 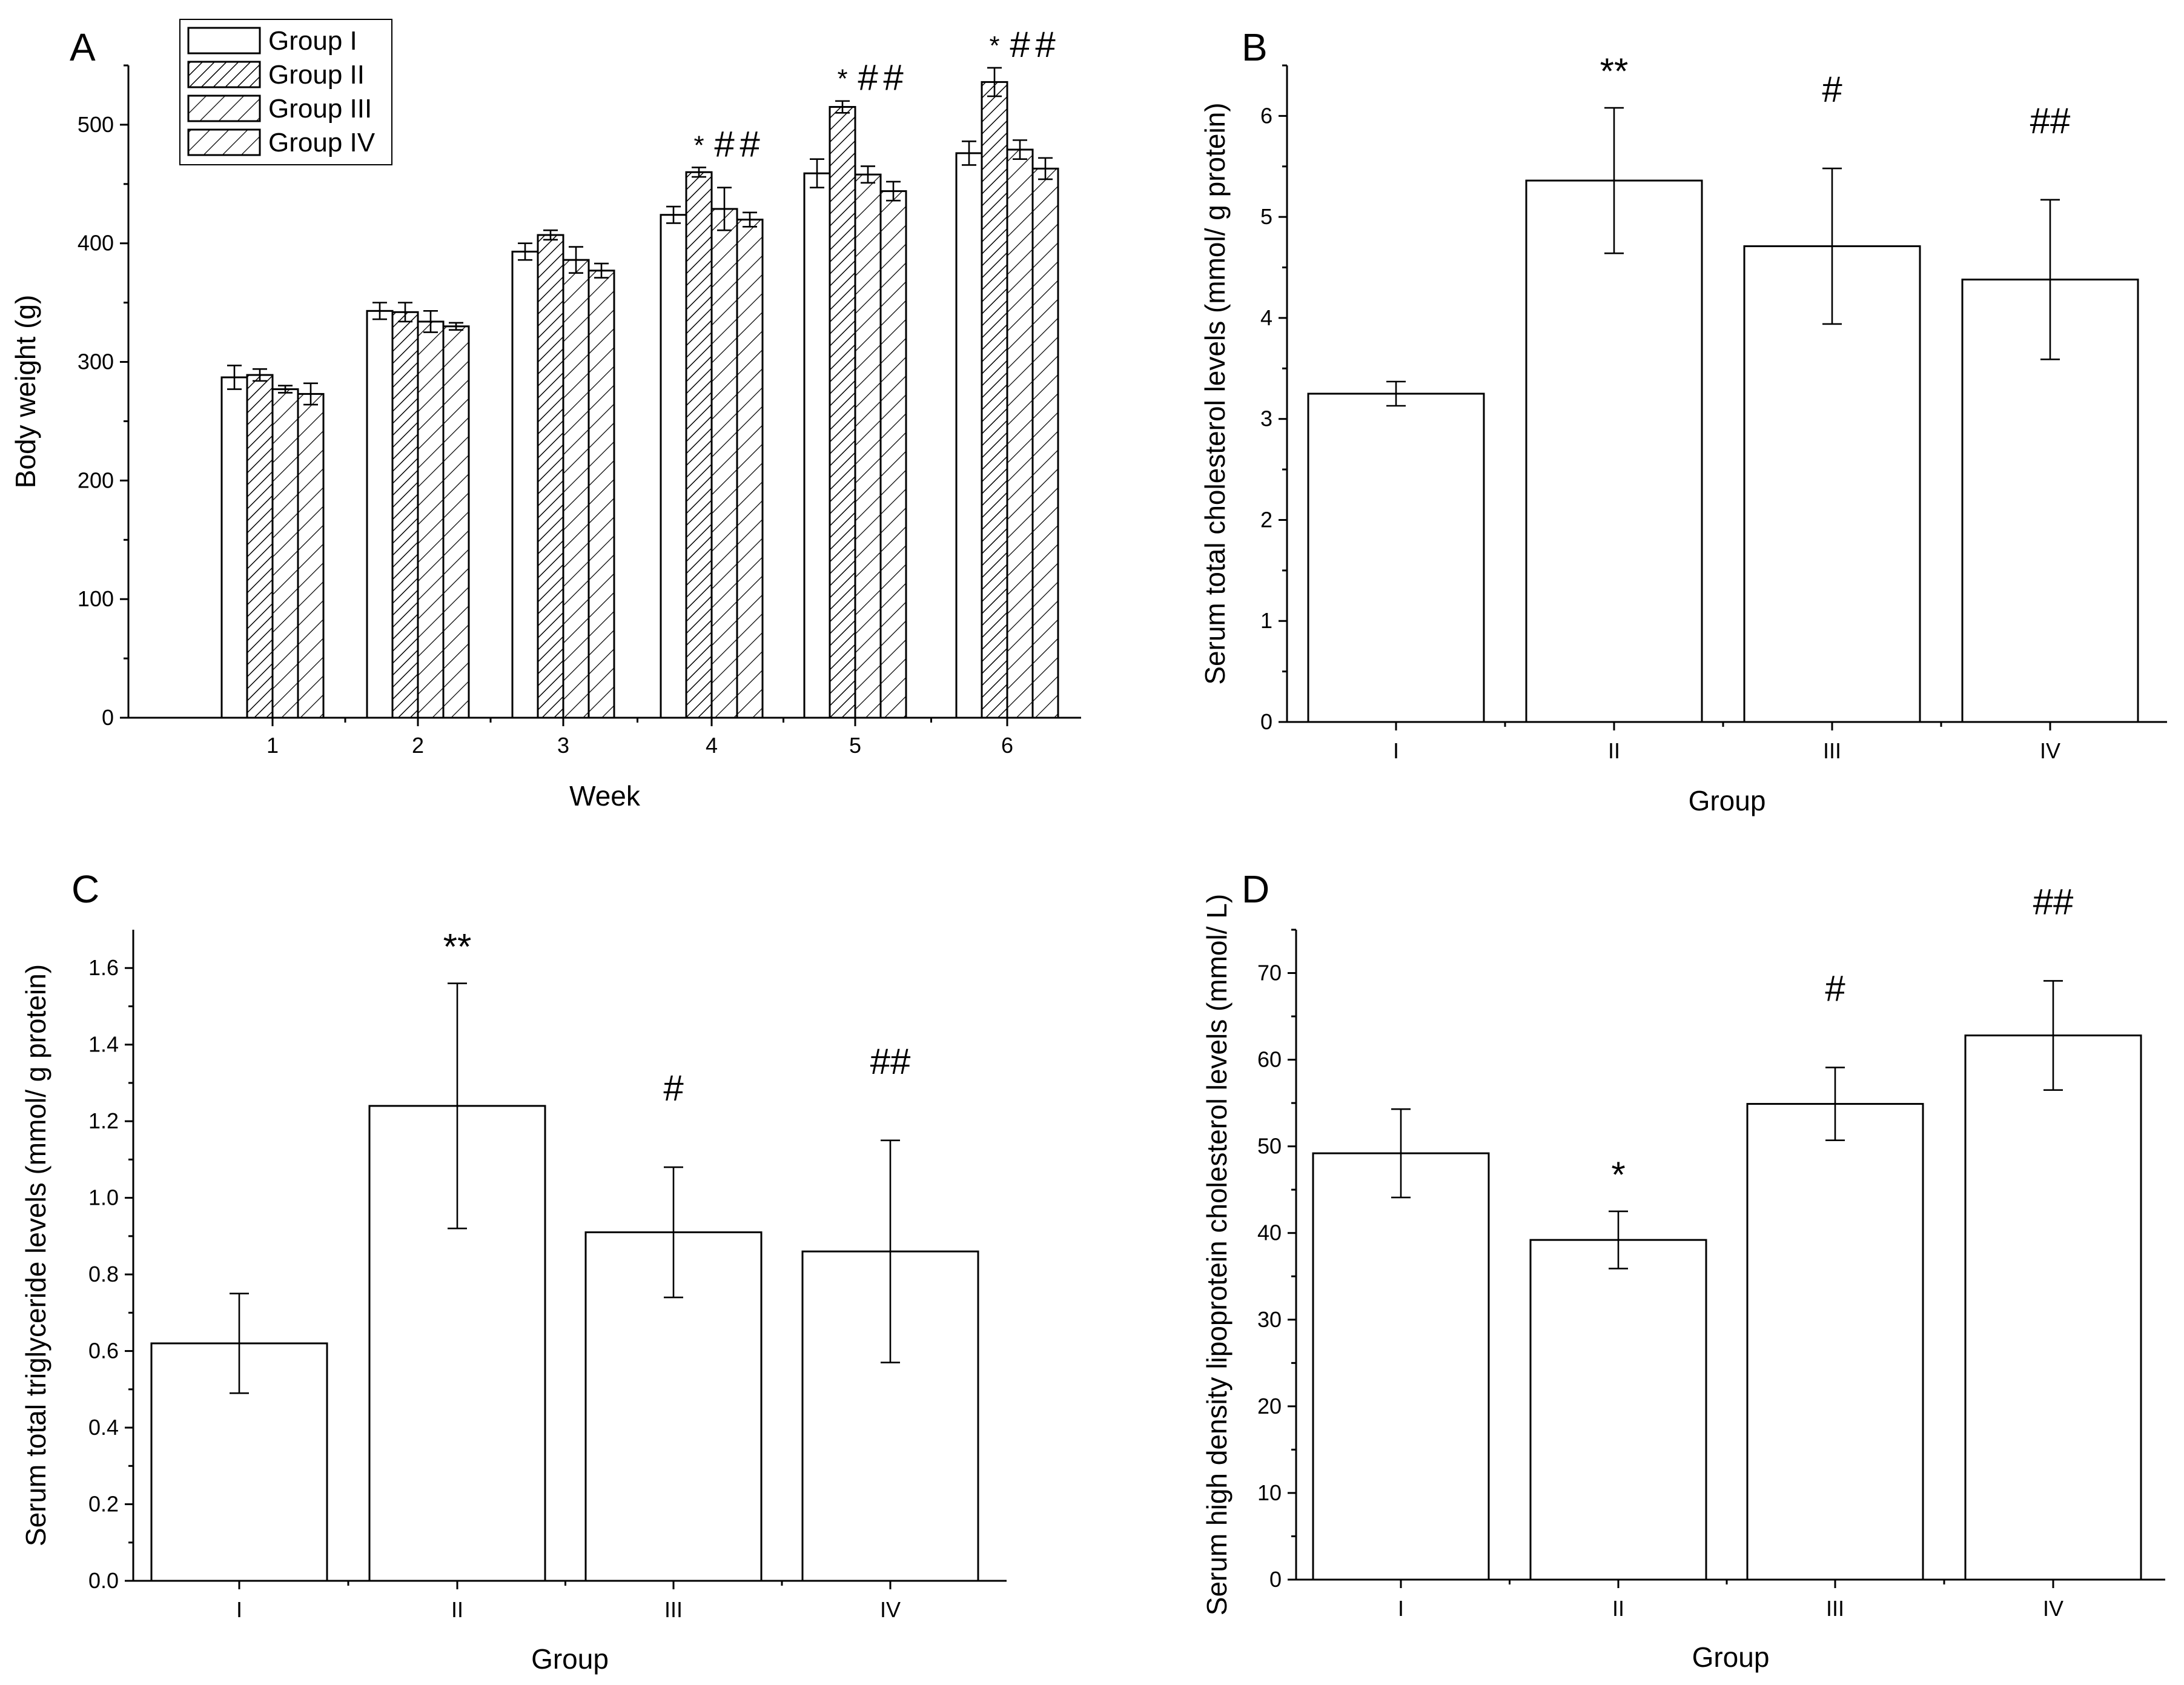 I want to click on legend-label: Group I, so click(x=312, y=41).